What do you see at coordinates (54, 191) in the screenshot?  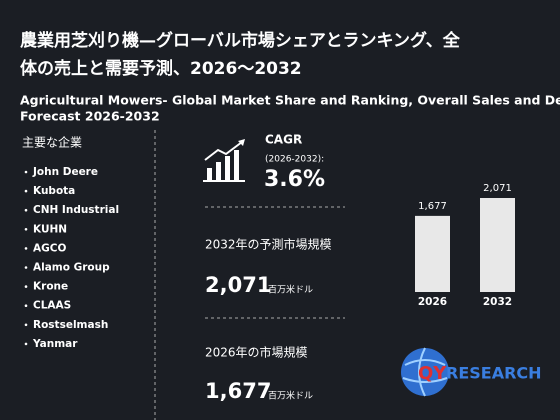 I see `company-name: Kubota` at bounding box center [54, 191].